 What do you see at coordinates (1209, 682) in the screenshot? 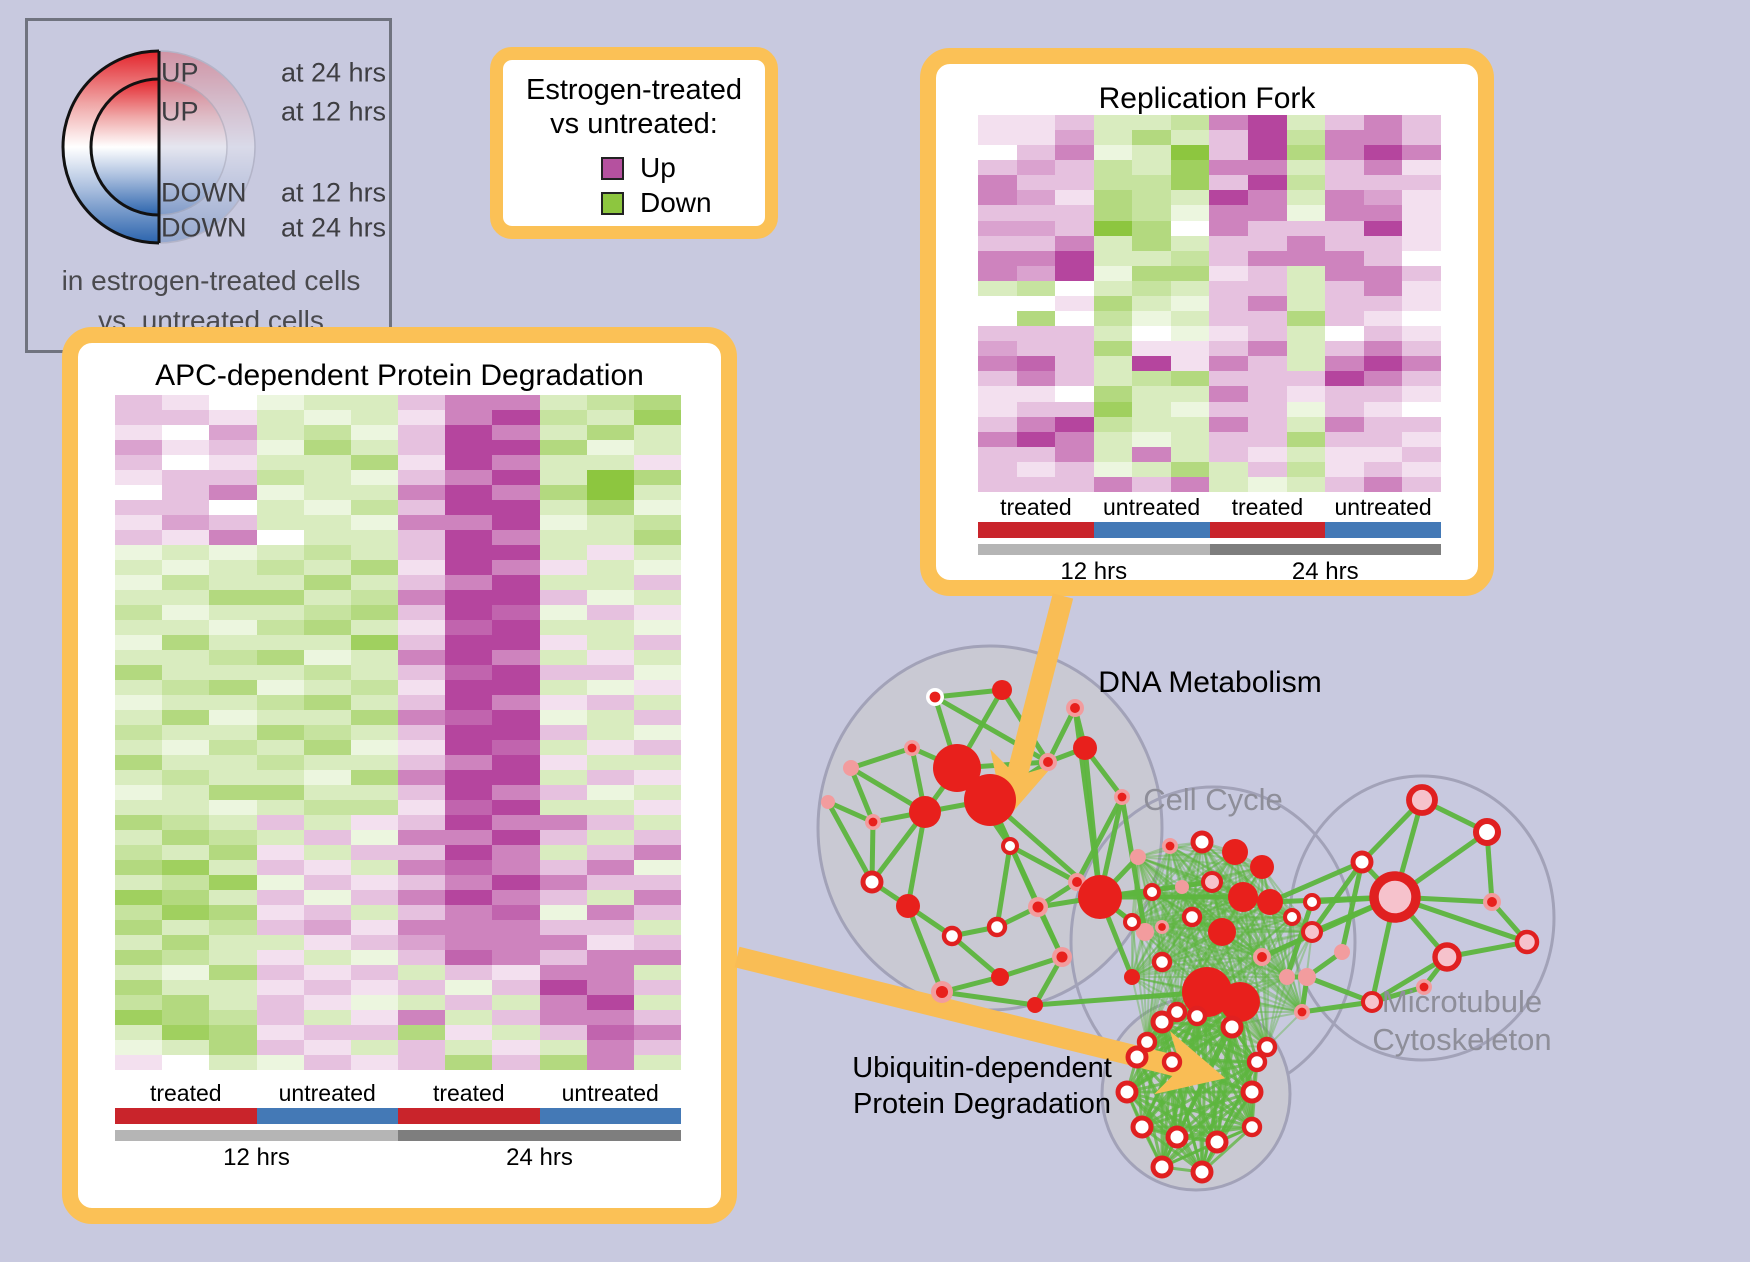
I see `dna-metabolism-label: DNA Metabolism` at bounding box center [1209, 682].